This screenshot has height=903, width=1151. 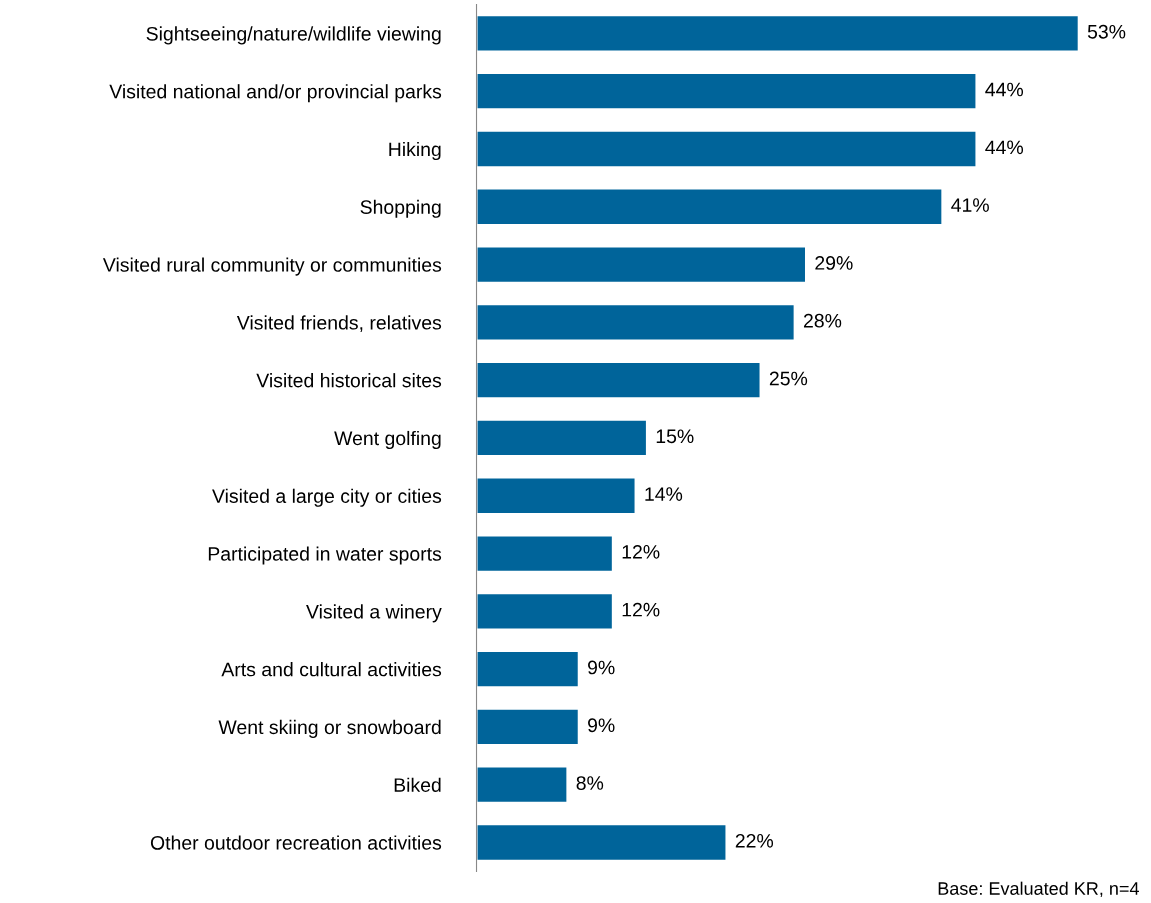 I want to click on text: Base: Evaluated KR, n=4, so click(x=1038, y=889).